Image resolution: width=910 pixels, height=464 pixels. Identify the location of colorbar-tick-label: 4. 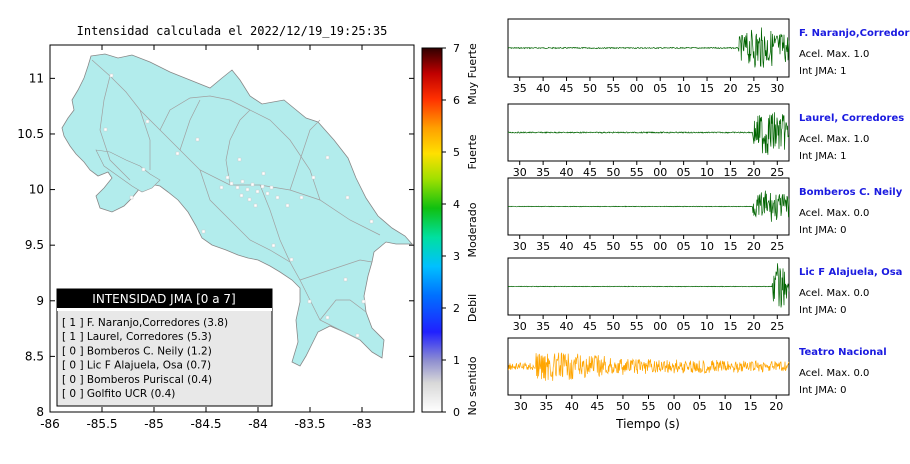
(456, 204).